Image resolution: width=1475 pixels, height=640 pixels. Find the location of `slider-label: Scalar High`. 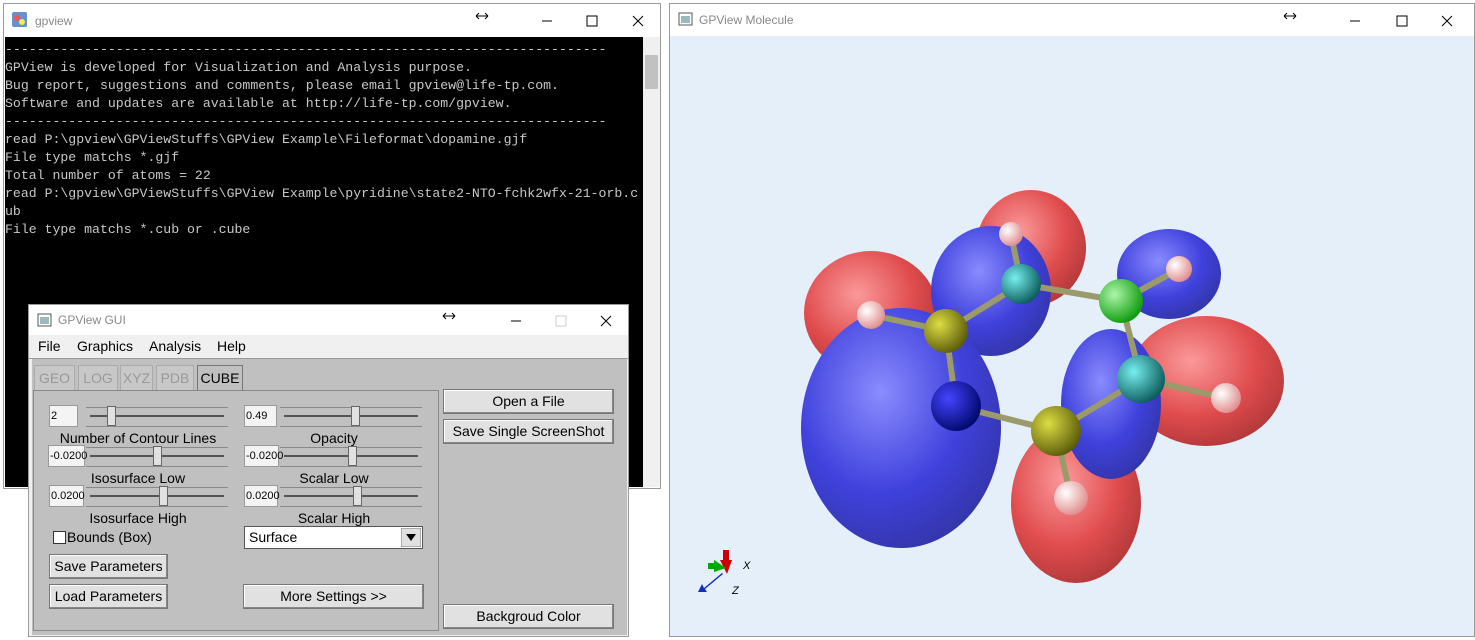

slider-label: Scalar High is located at coordinates (334, 518).